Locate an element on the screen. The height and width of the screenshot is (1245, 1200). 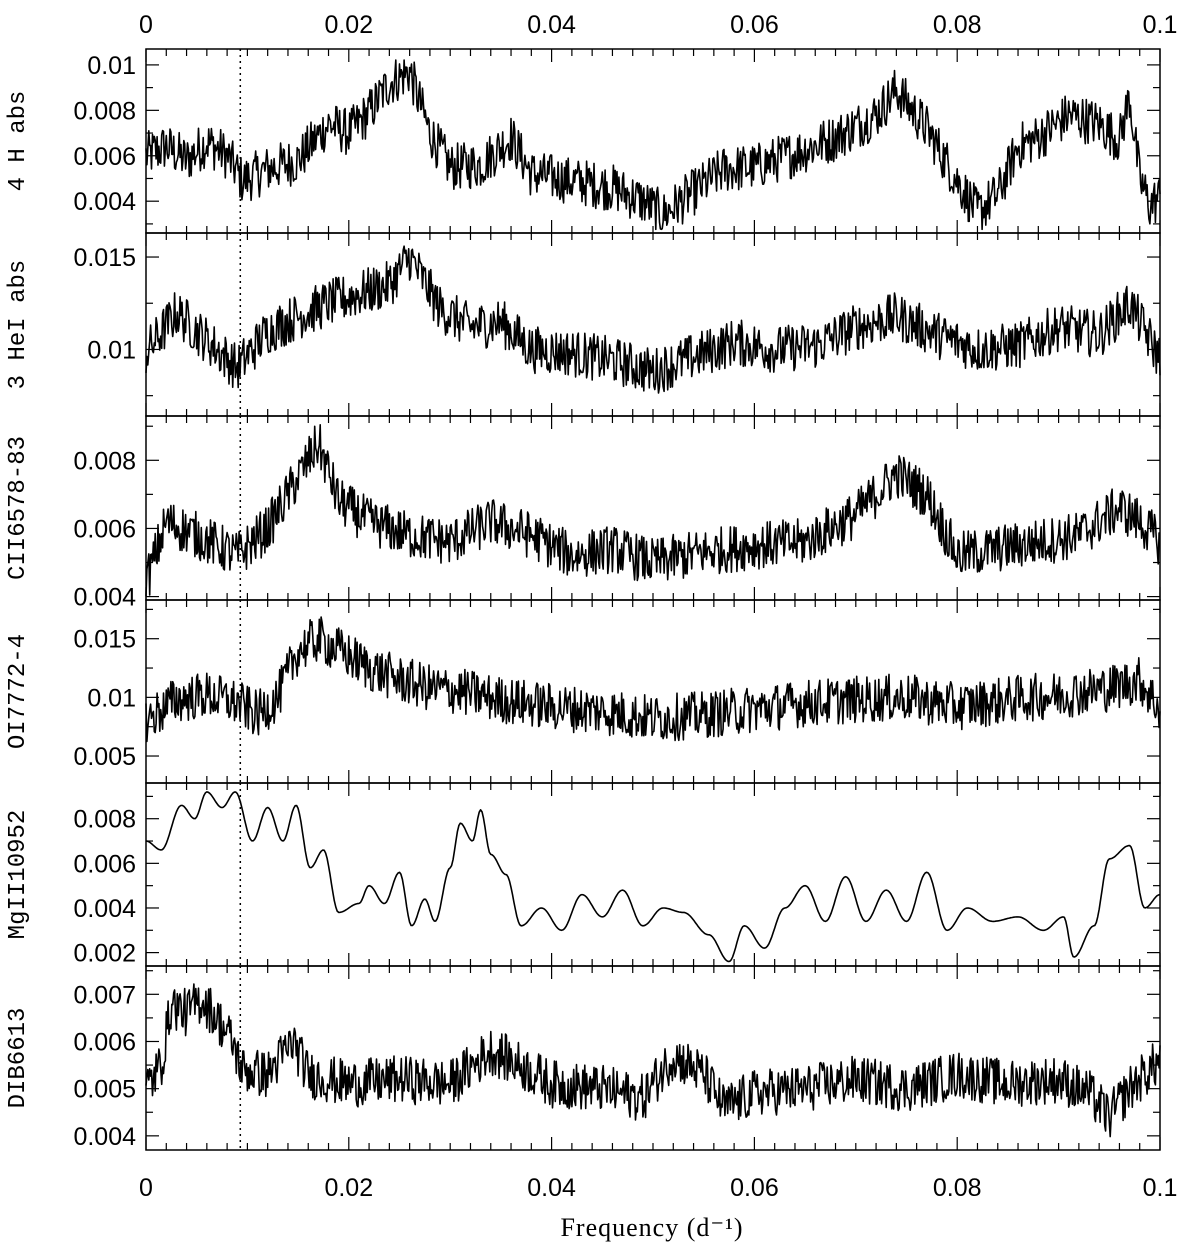
y-tick-label: 0.002 is located at coordinates (104, 954).